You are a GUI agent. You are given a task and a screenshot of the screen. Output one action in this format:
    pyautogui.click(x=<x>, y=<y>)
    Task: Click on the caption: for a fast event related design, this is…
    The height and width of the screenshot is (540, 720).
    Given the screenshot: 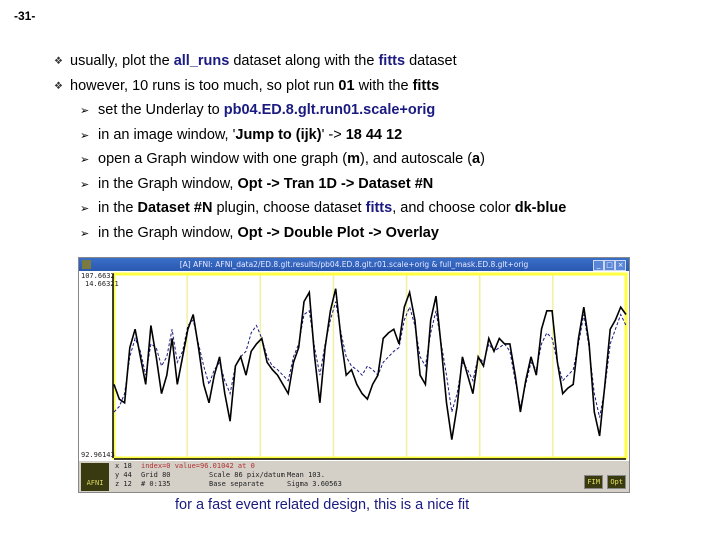 What is the action you would take?
    pyautogui.click(x=322, y=505)
    